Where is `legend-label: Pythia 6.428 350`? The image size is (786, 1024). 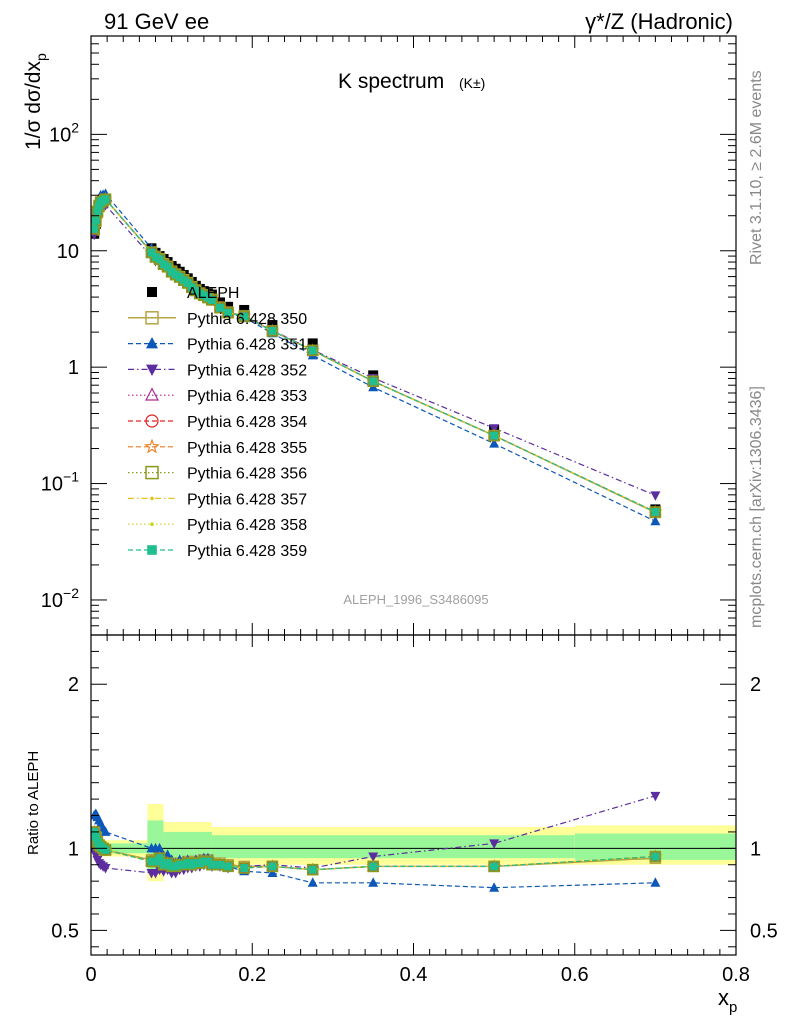
legend-label: Pythia 6.428 350 is located at coordinates (247, 319).